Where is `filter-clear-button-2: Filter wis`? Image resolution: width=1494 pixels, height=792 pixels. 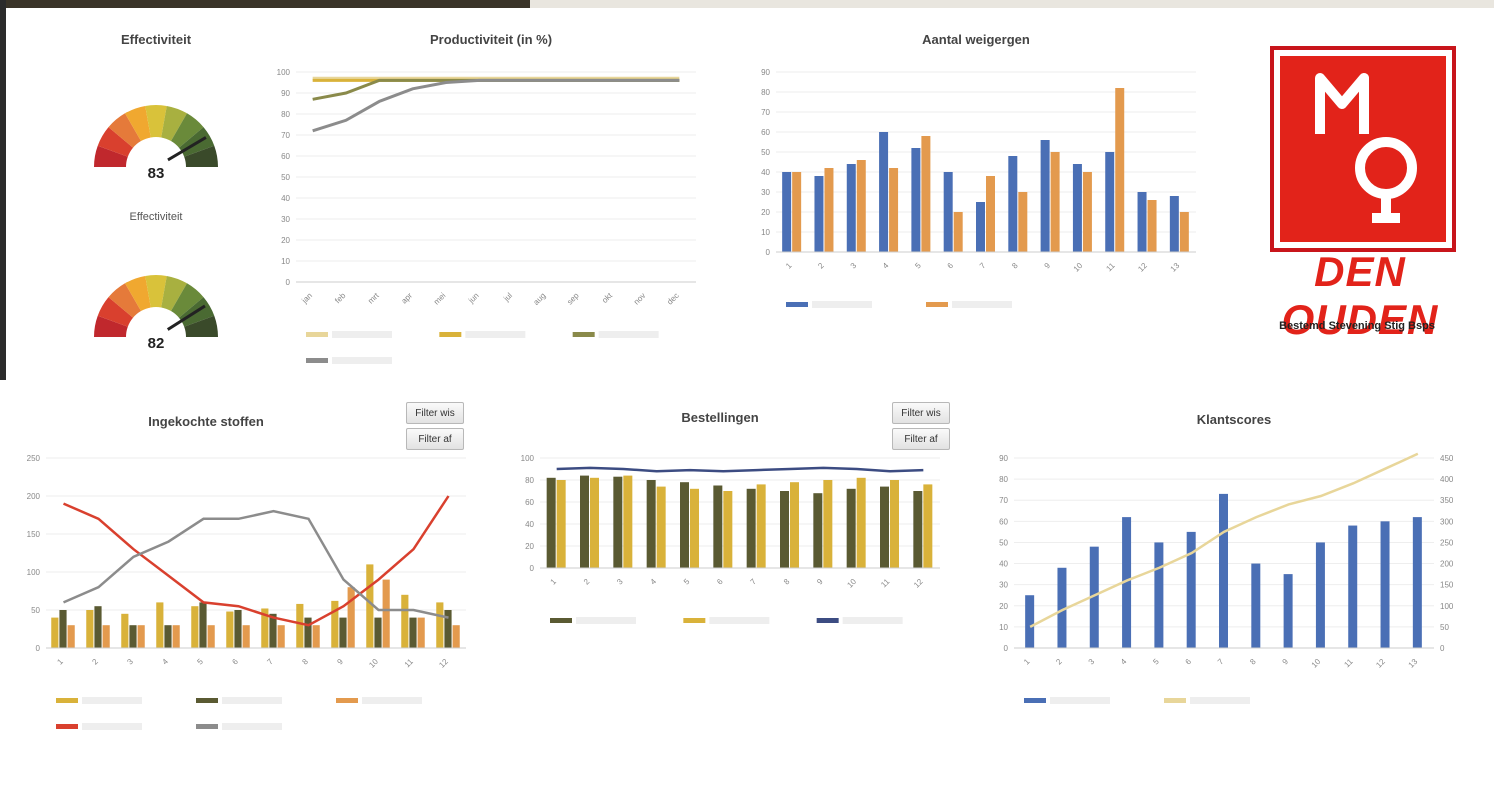 filter-clear-button-2: Filter wis is located at coordinates (921, 413).